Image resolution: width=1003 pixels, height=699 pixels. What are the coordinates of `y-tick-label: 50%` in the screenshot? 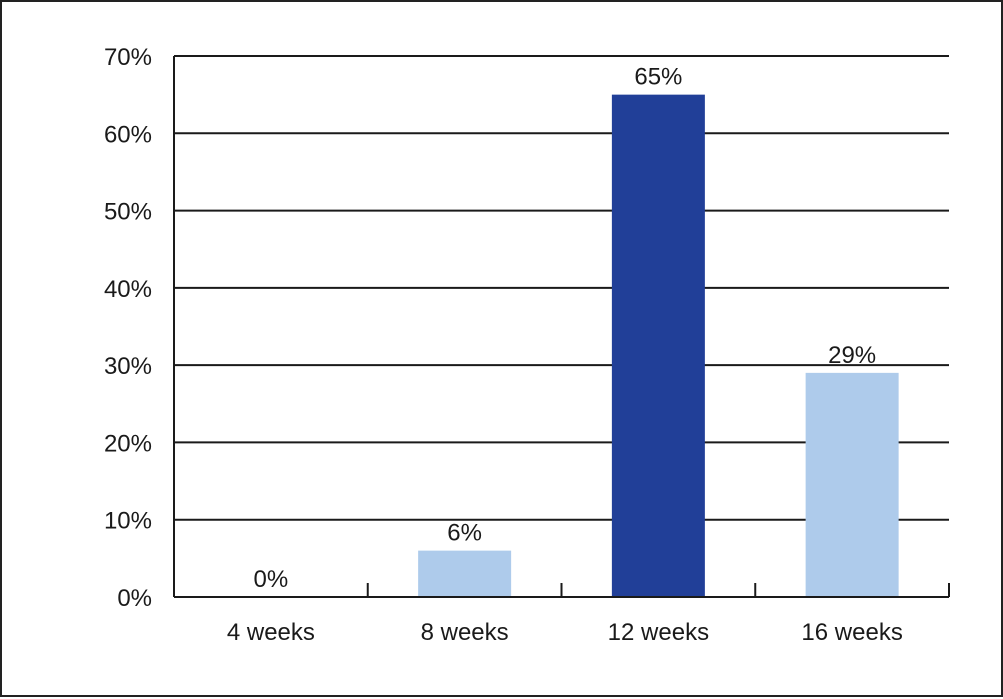 It's located at (128, 212).